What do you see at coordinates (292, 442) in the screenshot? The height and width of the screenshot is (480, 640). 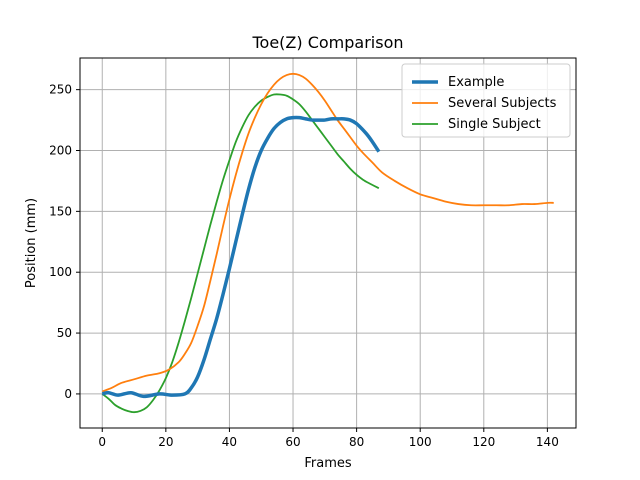 I see `x-tick-label: 60` at bounding box center [292, 442].